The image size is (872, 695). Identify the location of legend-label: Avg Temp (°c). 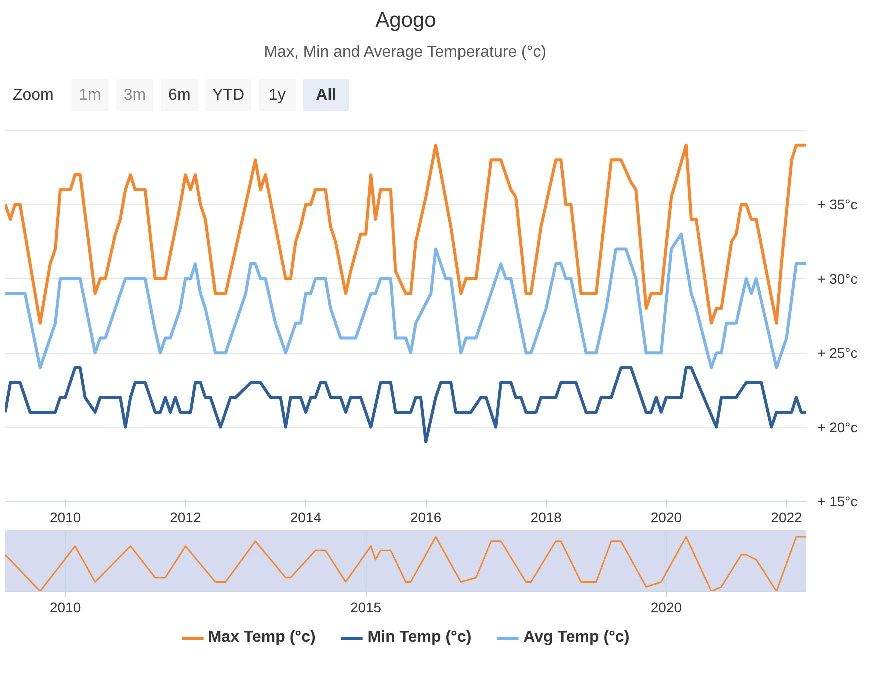
(577, 637).